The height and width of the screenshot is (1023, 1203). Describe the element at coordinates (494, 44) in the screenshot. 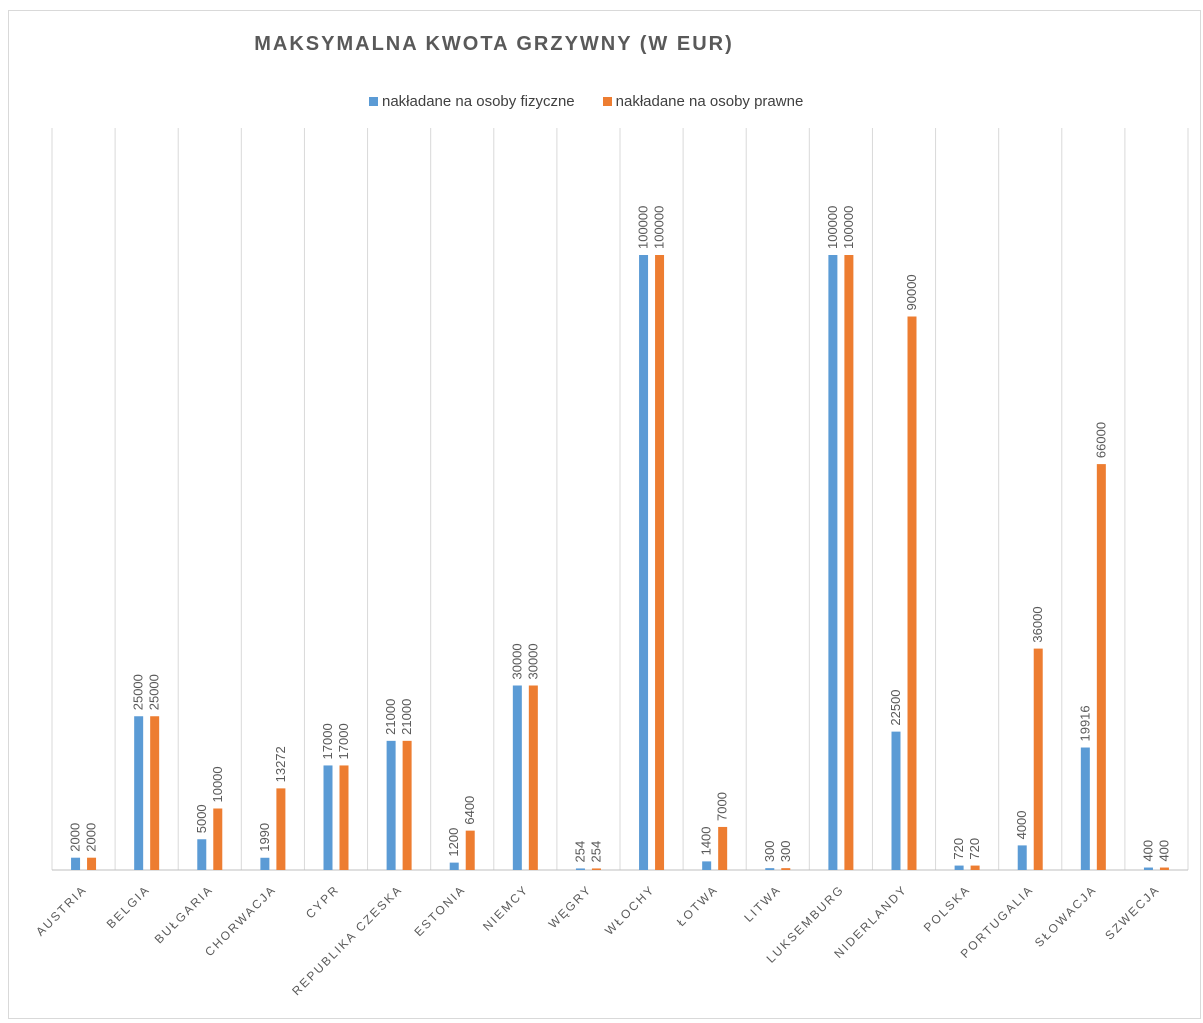

I see `chart-title: MAKSYMALNA KWOTA GRZYWNY (W EUR)` at that location.